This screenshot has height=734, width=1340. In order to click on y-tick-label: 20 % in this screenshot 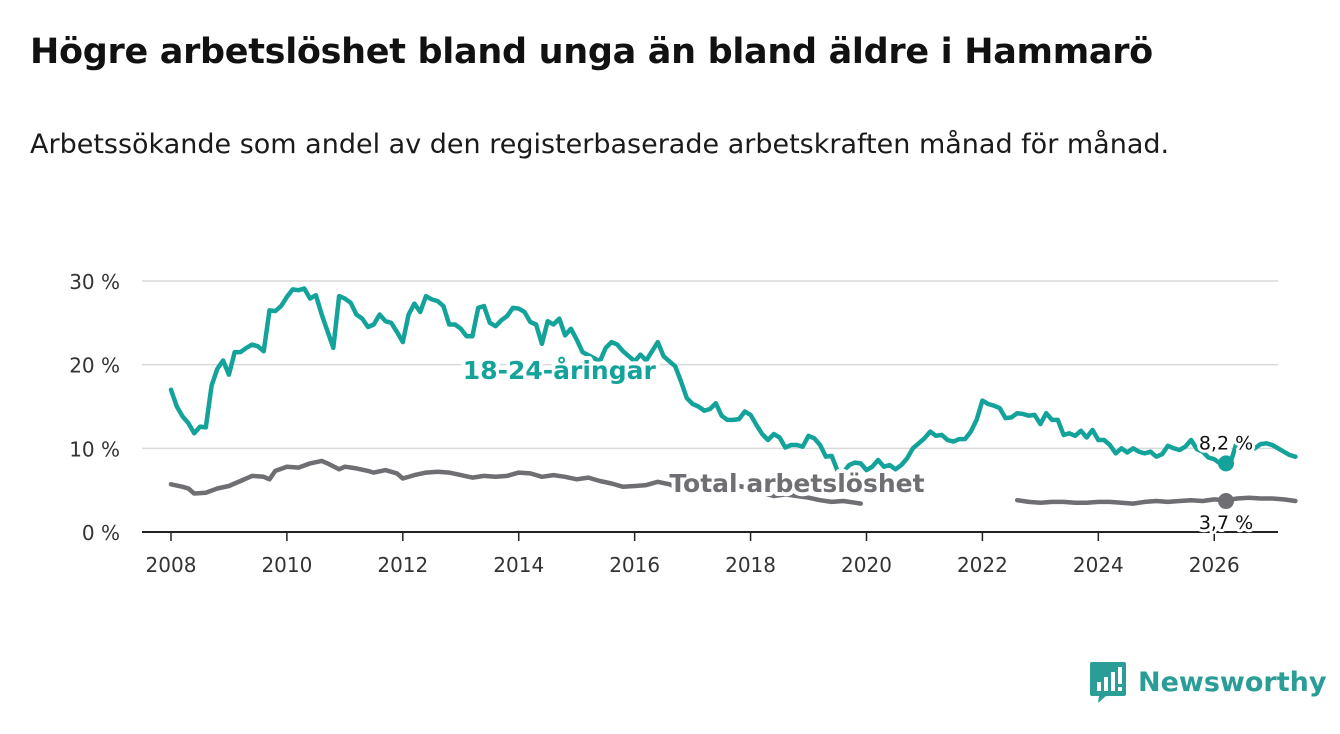, I will do `click(94, 366)`.